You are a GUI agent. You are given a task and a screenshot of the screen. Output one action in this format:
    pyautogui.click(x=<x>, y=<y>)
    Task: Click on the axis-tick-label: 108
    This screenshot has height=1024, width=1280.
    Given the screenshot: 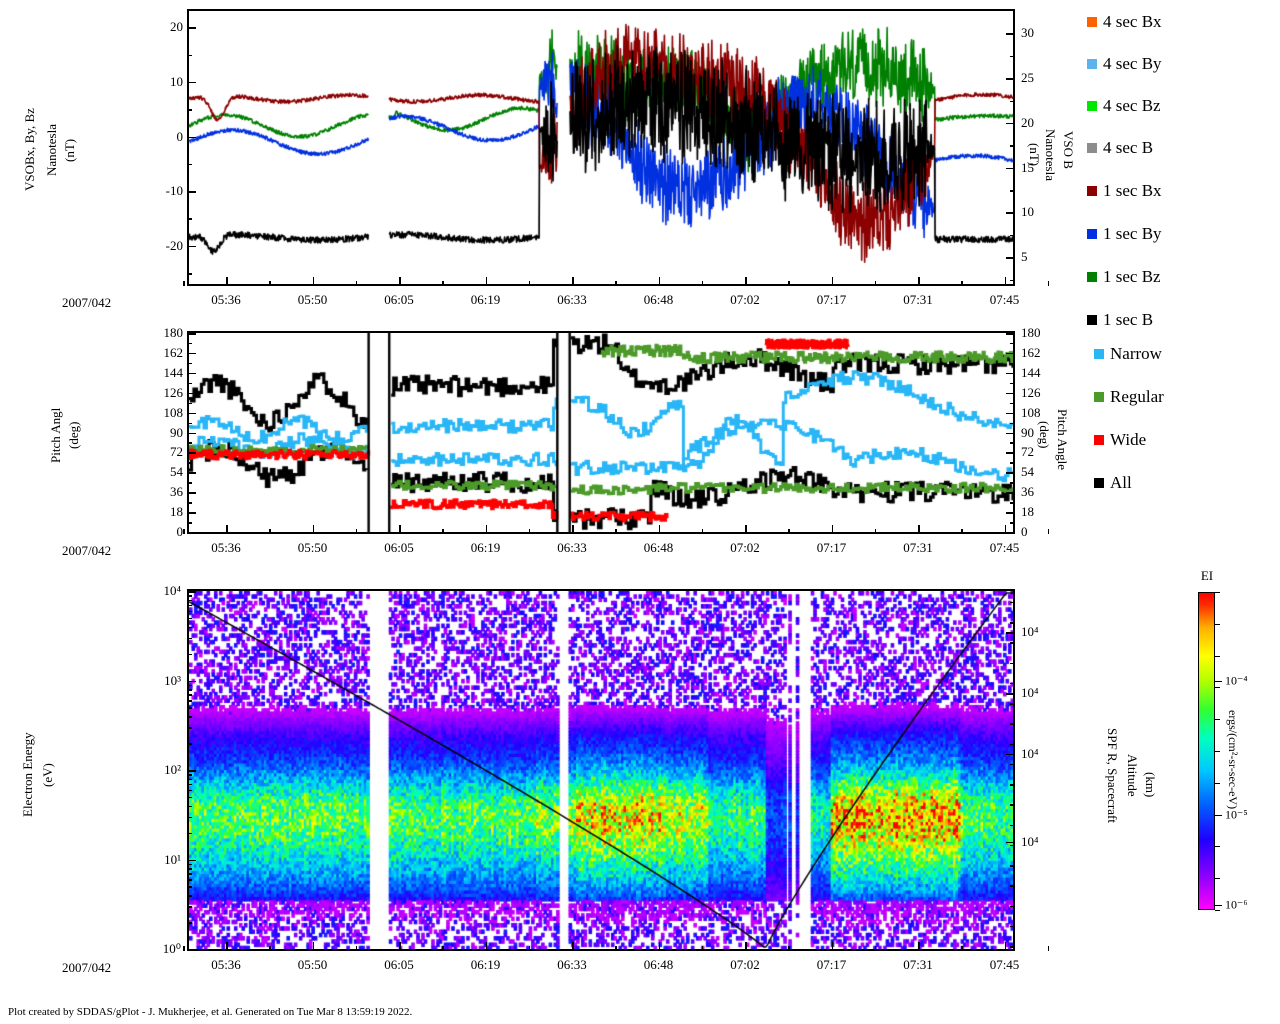 What is the action you would take?
    pyautogui.click(x=1031, y=412)
    